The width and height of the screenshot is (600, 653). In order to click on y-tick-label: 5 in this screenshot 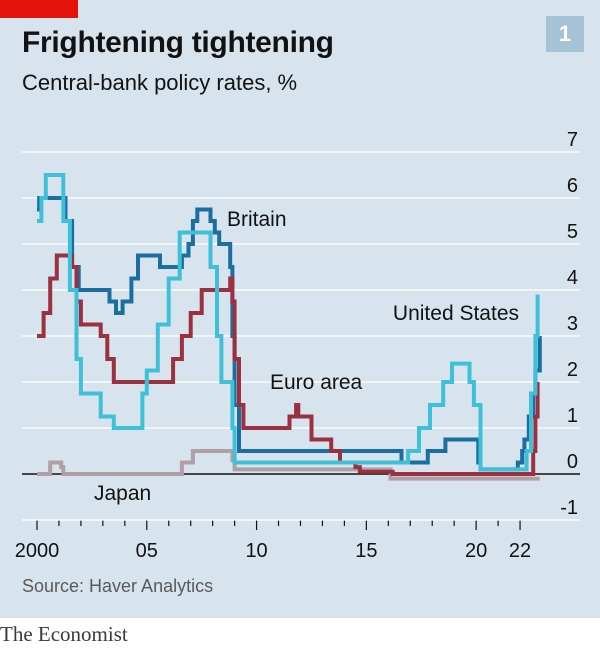, I will do `click(572, 232)`.